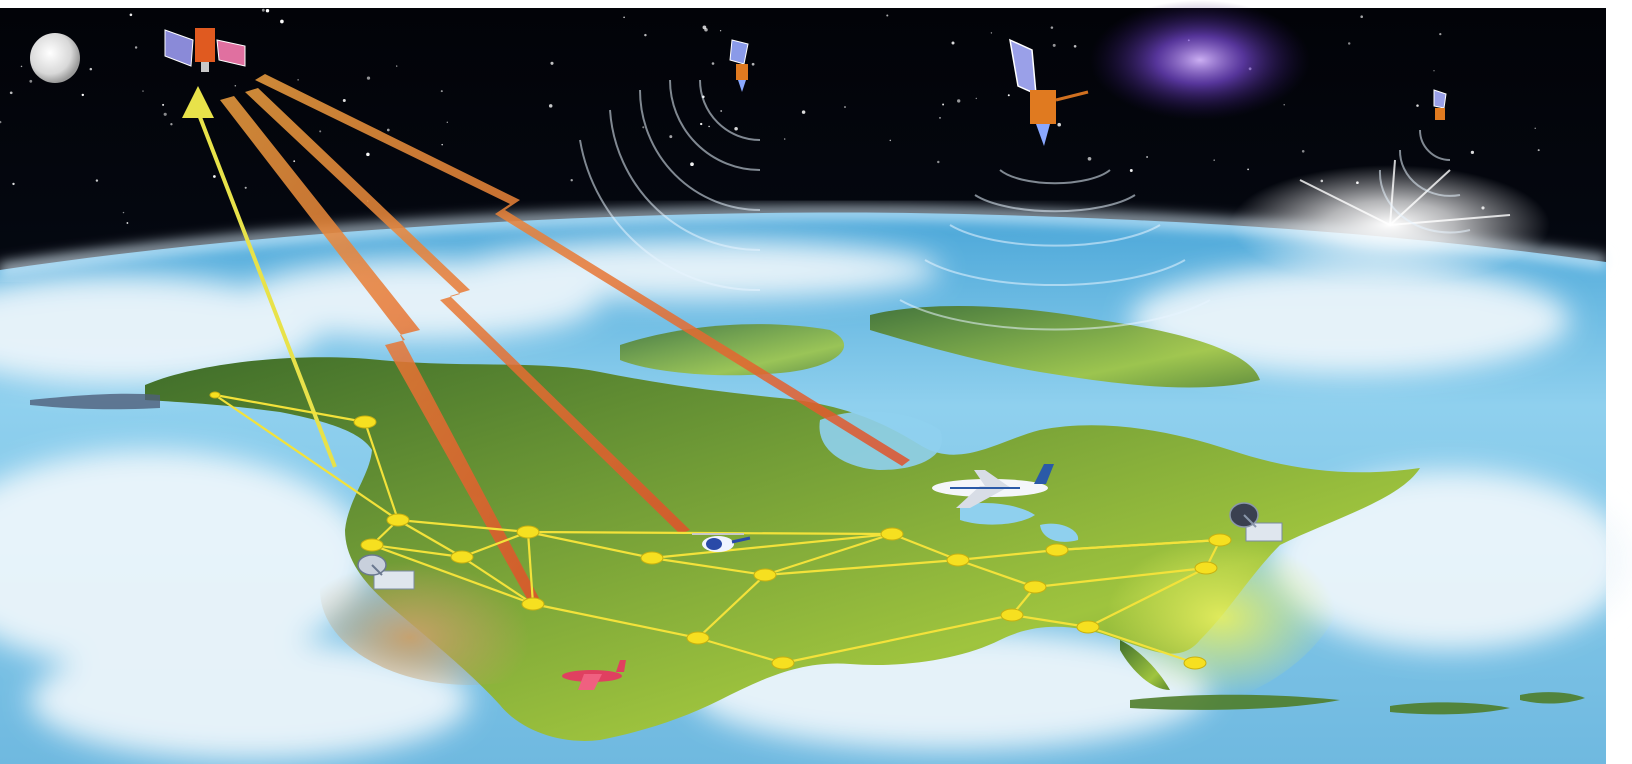 The width and height of the screenshot is (1632, 764). I want to click on ground-station-icon, so click(1256, 522).